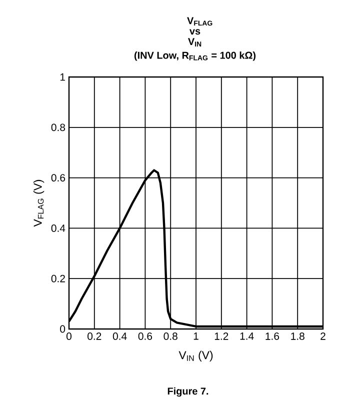  What do you see at coordinates (273, 336) in the screenshot?
I see `x-tick-label: 1.6` at bounding box center [273, 336].